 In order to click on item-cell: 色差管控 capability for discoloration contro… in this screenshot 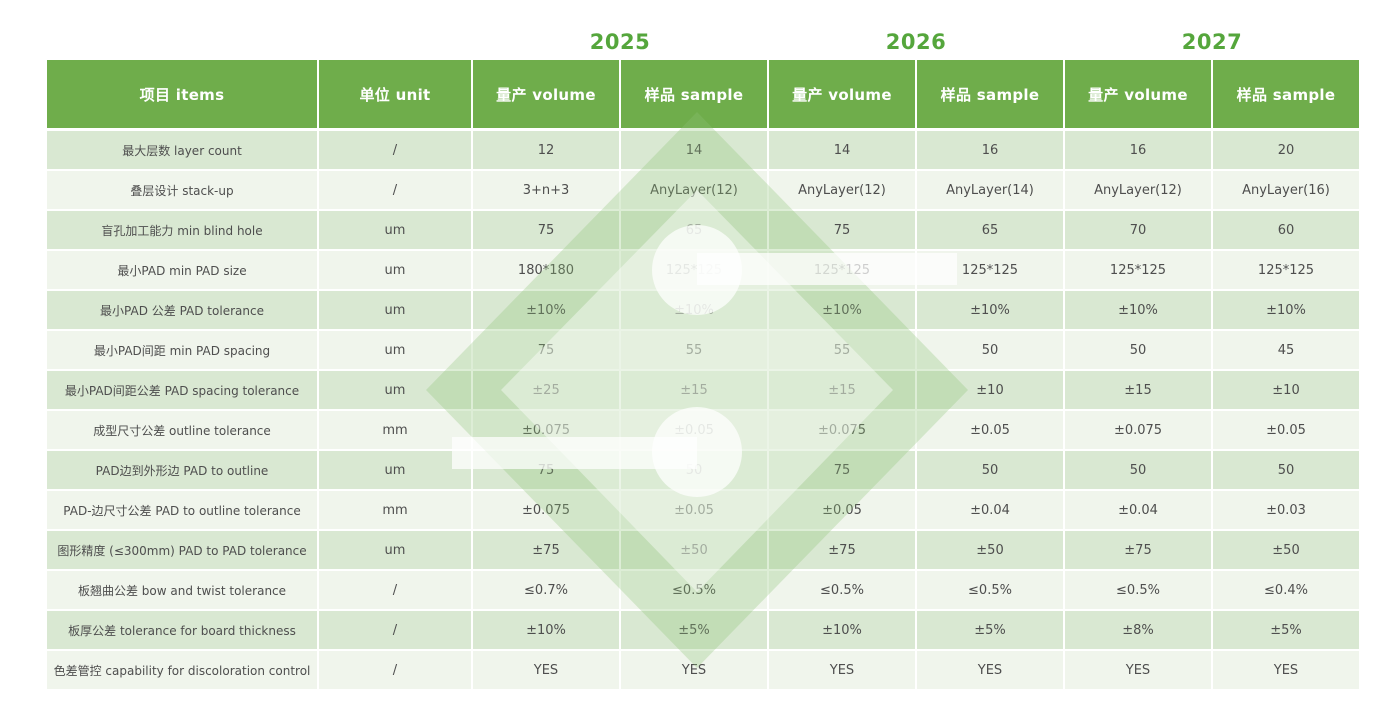, I will do `click(182, 670)`.